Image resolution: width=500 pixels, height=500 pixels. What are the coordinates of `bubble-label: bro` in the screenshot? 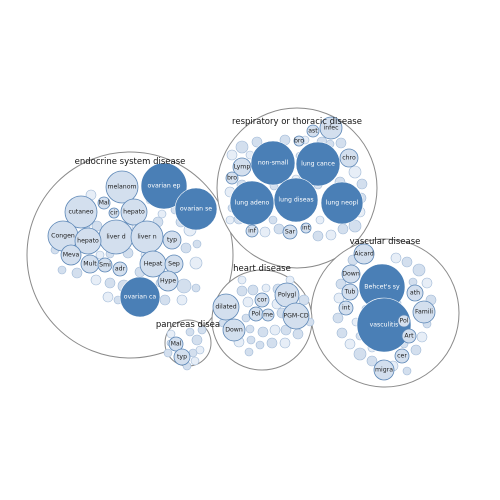 It's located at (299, 141).